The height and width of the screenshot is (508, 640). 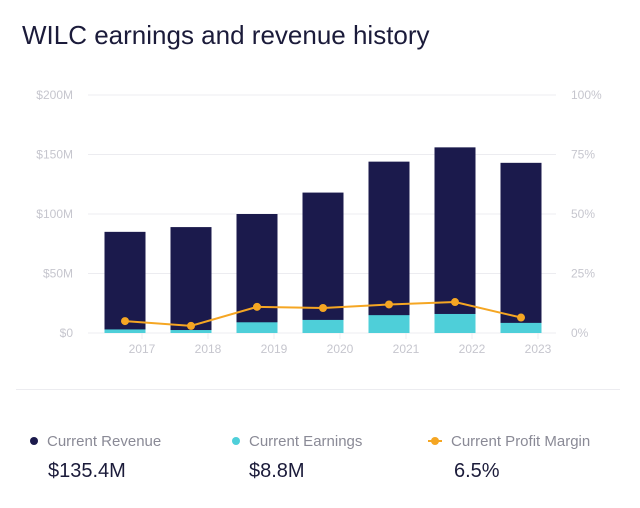 I want to click on revenue-legend-marker, so click(x=34, y=441).